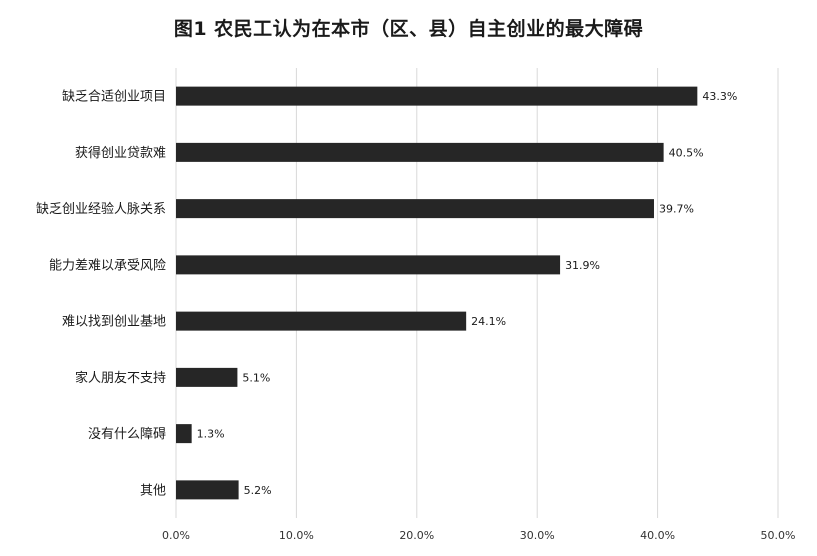 The image size is (817, 556). Describe the element at coordinates (676, 209) in the screenshot. I see `data-label: 39.7%` at that location.